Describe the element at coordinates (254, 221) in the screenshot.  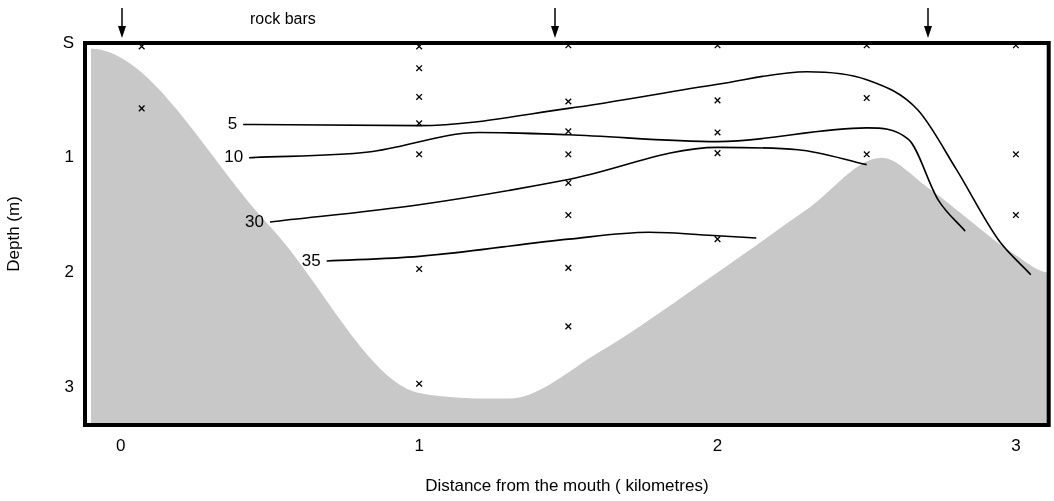
I see `series-label: 30` at that location.